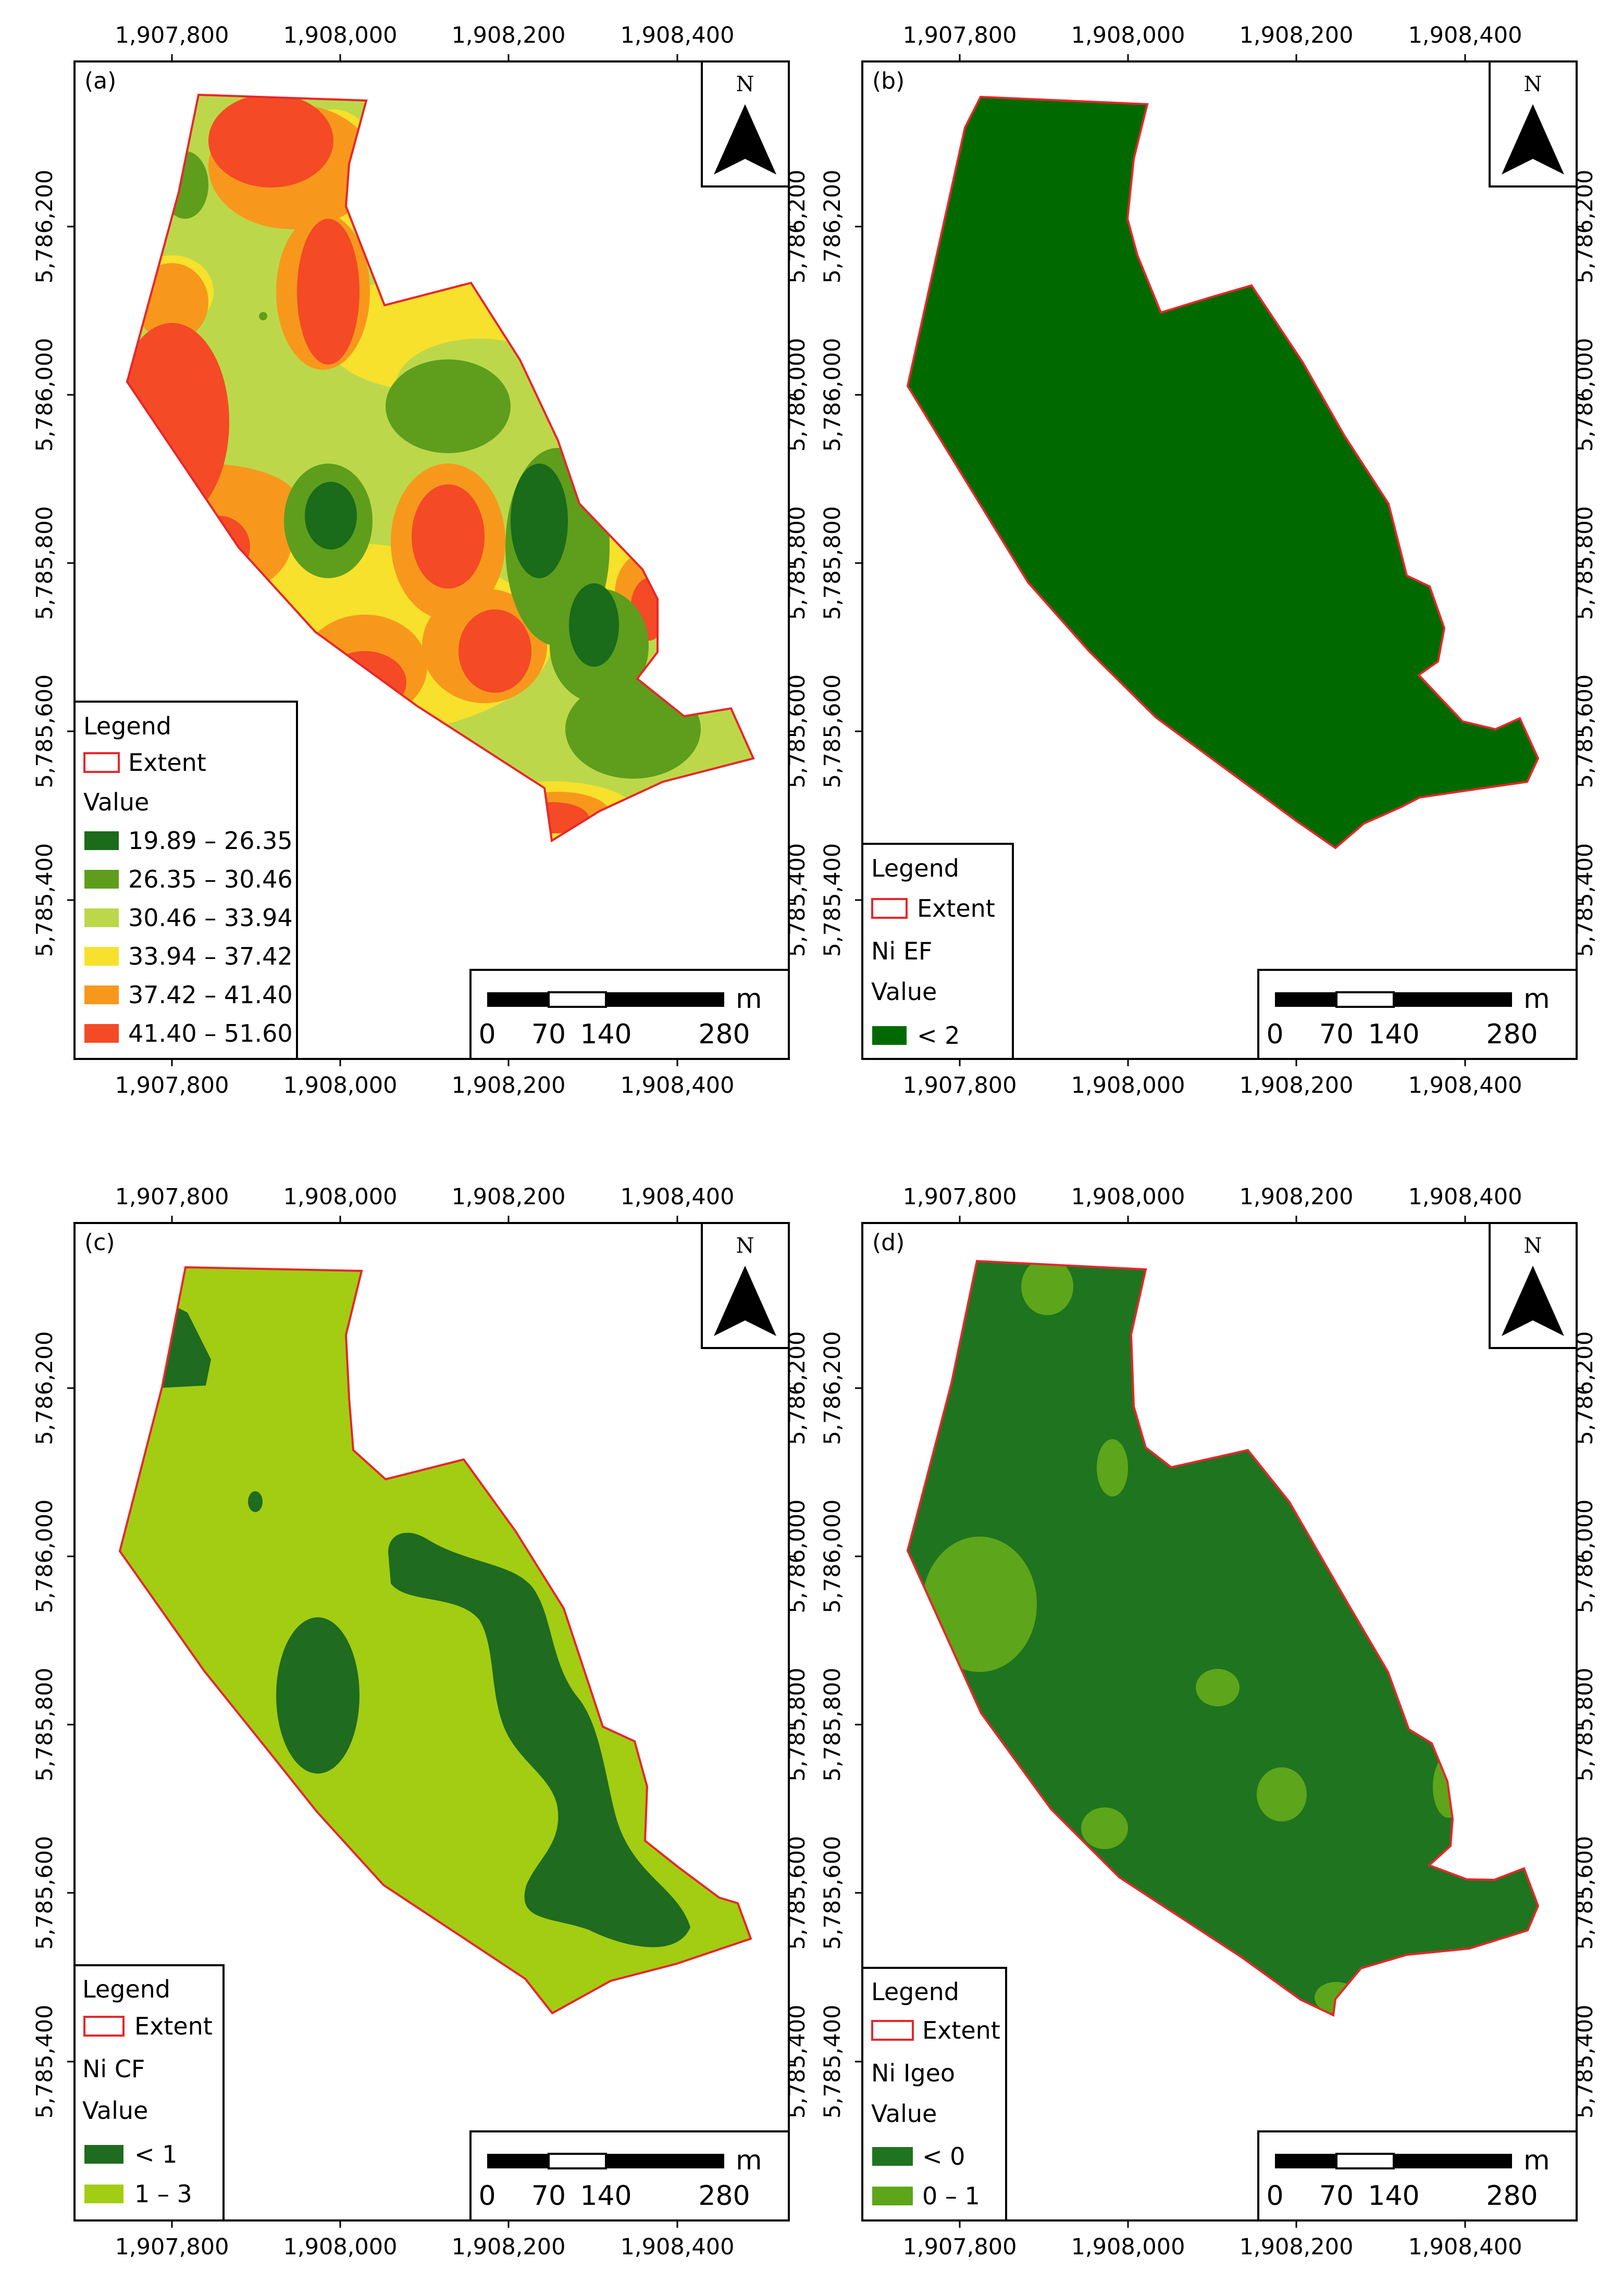 The width and height of the screenshot is (1623, 2296). What do you see at coordinates (951, 2196) in the screenshot?
I see `legend-class-label: 0 – 1` at bounding box center [951, 2196].